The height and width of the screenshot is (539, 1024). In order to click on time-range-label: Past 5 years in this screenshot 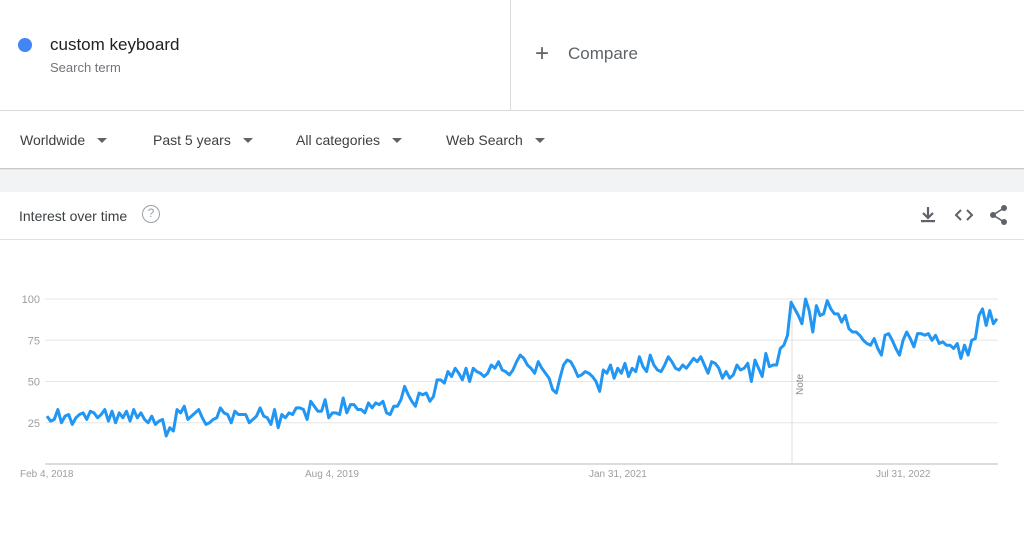, I will do `click(192, 140)`.